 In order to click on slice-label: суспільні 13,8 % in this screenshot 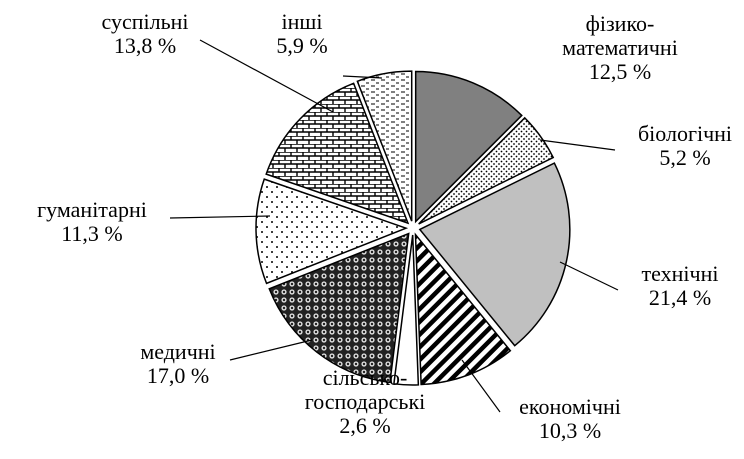, I will do `click(144, 34)`.